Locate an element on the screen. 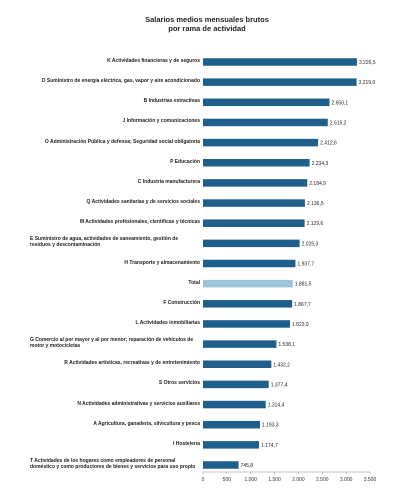  value-label: 2.234,3 is located at coordinates (320, 164).